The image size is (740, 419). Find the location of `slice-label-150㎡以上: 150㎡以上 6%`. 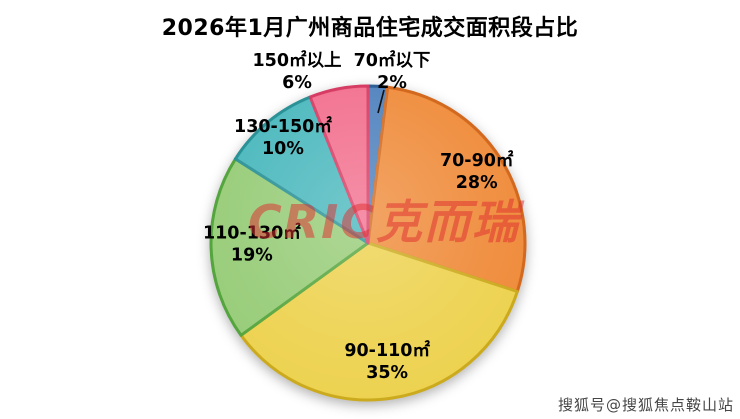

slice-label-150㎡以上: 150㎡以上 6% is located at coordinates (296, 71).